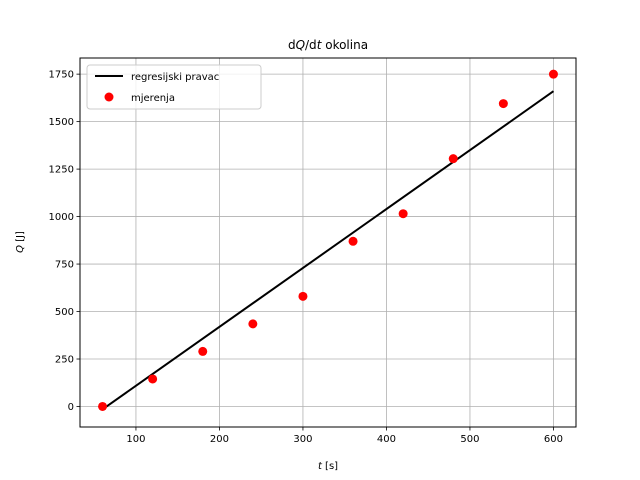 The height and width of the screenshot is (480, 640). I want to click on x-axis-label: t [s], so click(328, 466).